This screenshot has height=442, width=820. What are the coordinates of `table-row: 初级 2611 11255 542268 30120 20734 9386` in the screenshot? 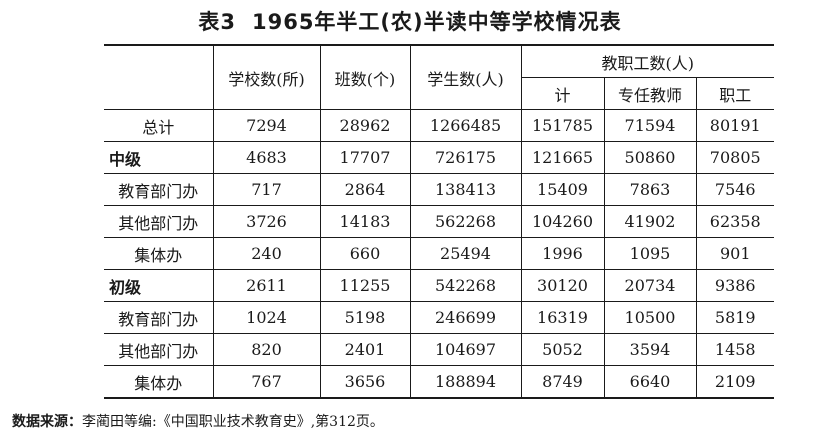 It's located at (439, 285).